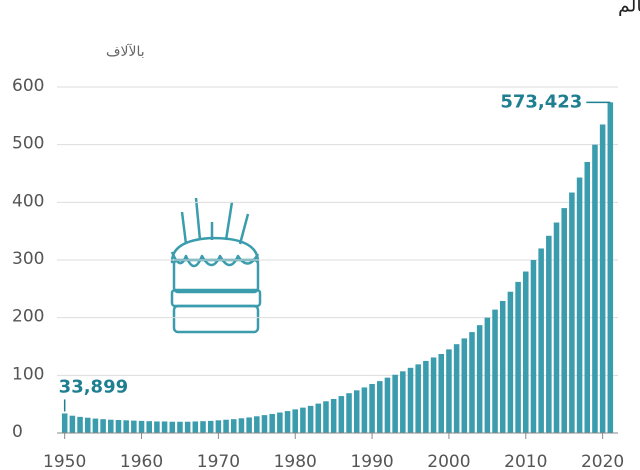  Describe the element at coordinates (141, 461) in the screenshot. I see `x-tick-label: 1960` at that location.